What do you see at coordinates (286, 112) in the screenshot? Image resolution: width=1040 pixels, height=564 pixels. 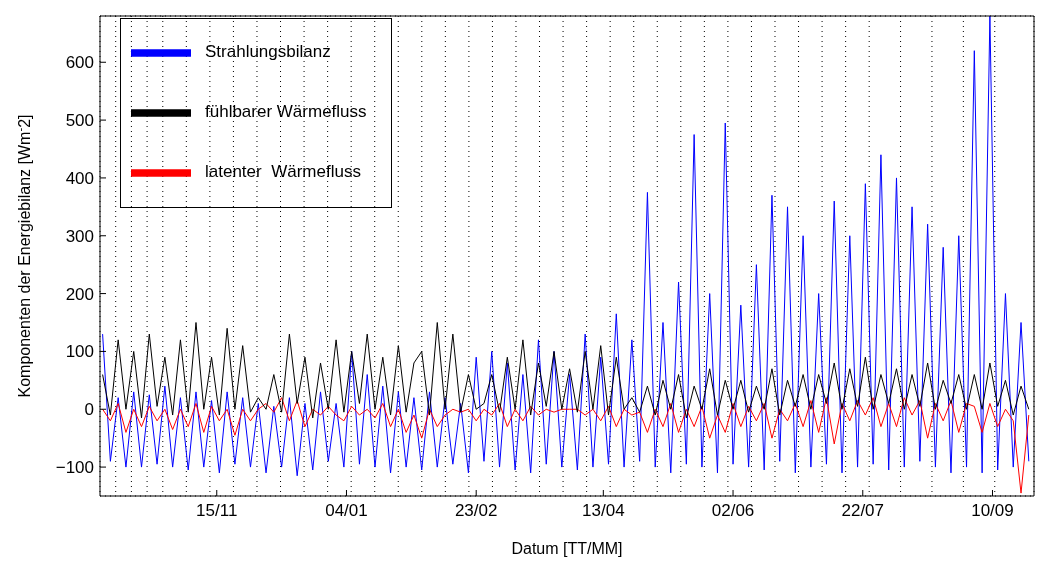 I see `legend-label: fühlbarer Wärmefluss` at bounding box center [286, 112].